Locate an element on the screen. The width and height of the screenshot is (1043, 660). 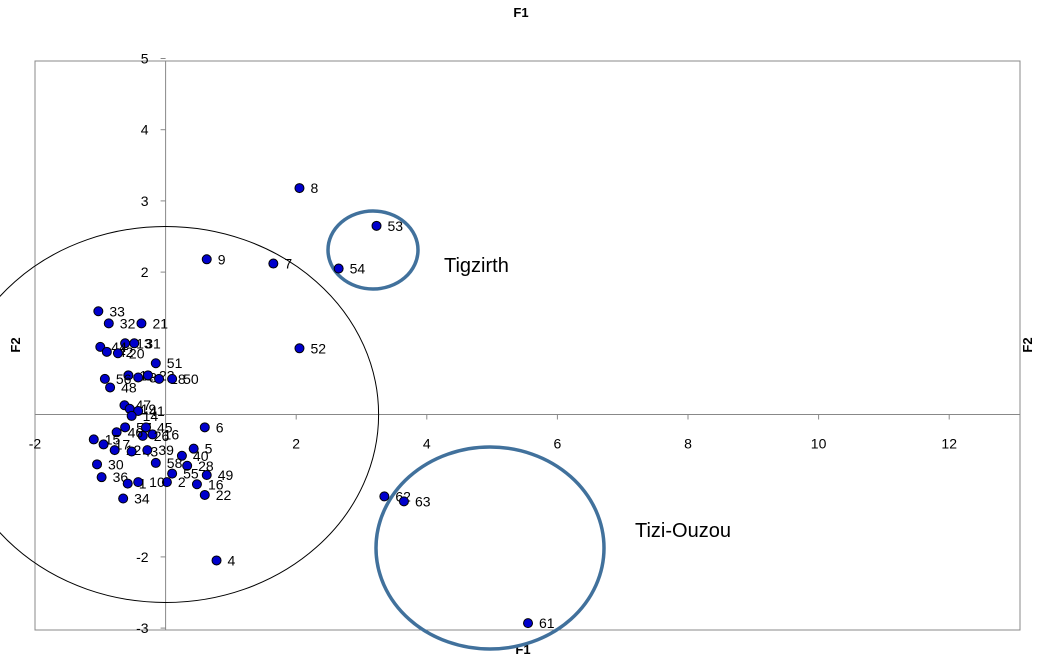
data-point-label: 34 is located at coordinates (142, 499).